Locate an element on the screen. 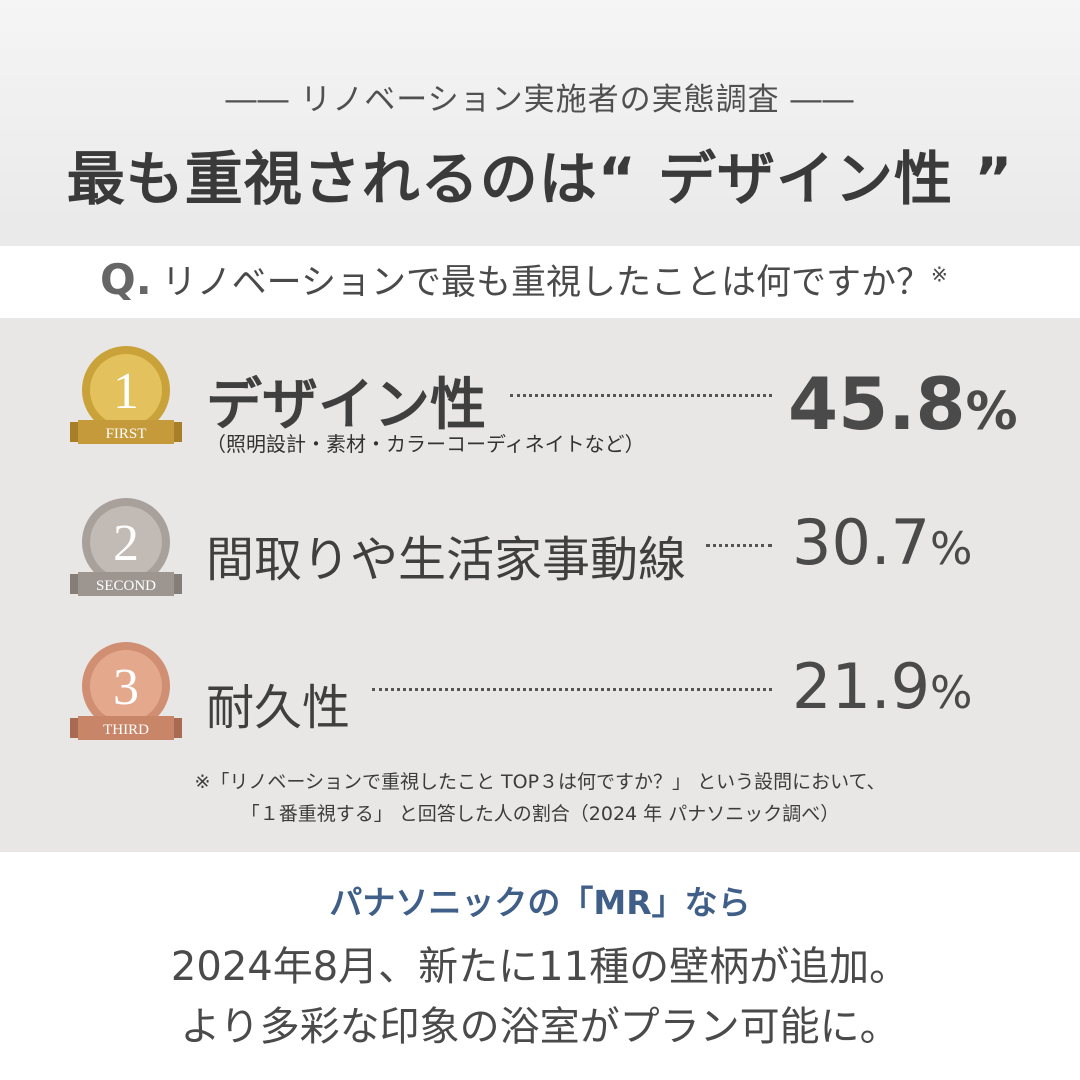 Image resolution: width=1080 pixels, height=1080 pixels. rank-percent: 30.7% is located at coordinates (882, 542).